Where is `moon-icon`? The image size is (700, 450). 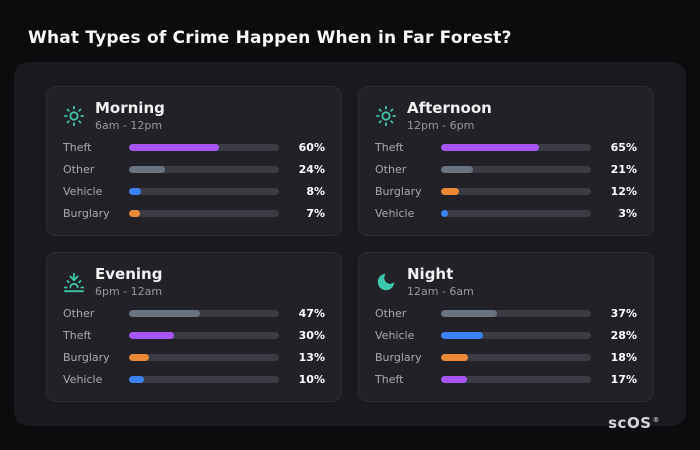 moon-icon is located at coordinates (386, 282).